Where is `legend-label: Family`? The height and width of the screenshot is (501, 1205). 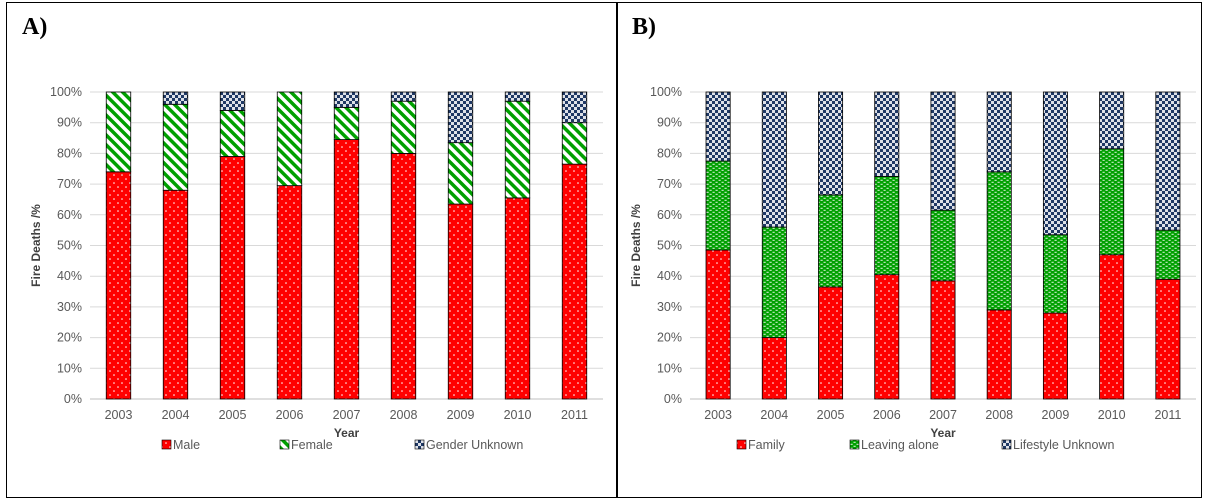
legend-label: Family is located at coordinates (767, 445).